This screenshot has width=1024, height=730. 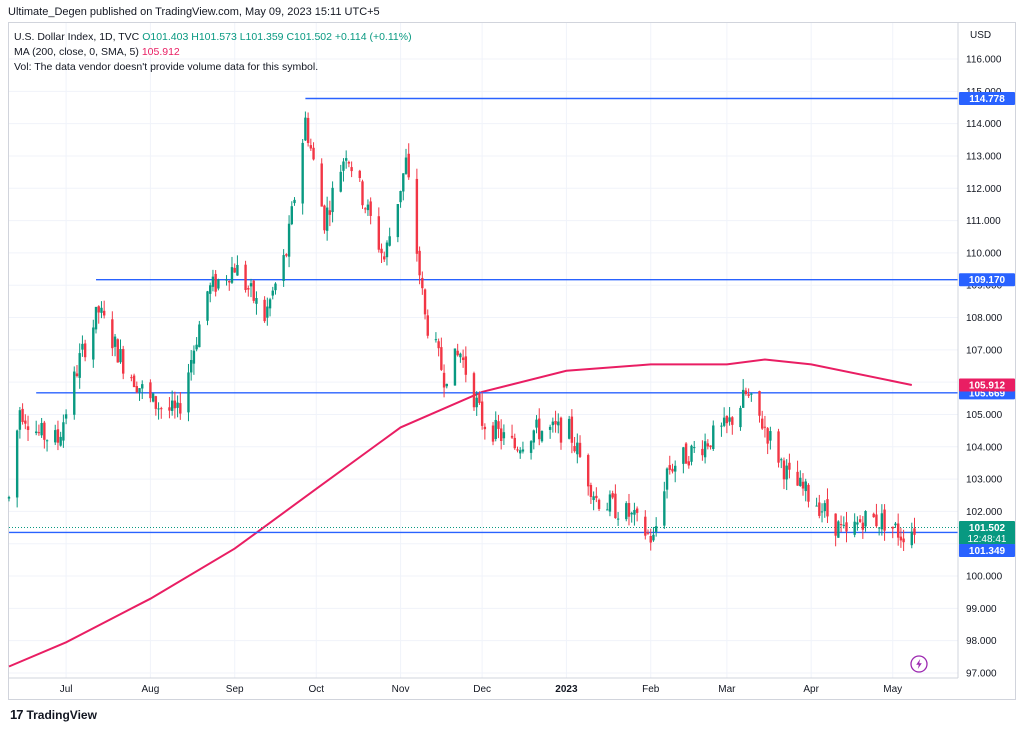 I want to click on last-price-tag-bg, so click(x=987, y=533).